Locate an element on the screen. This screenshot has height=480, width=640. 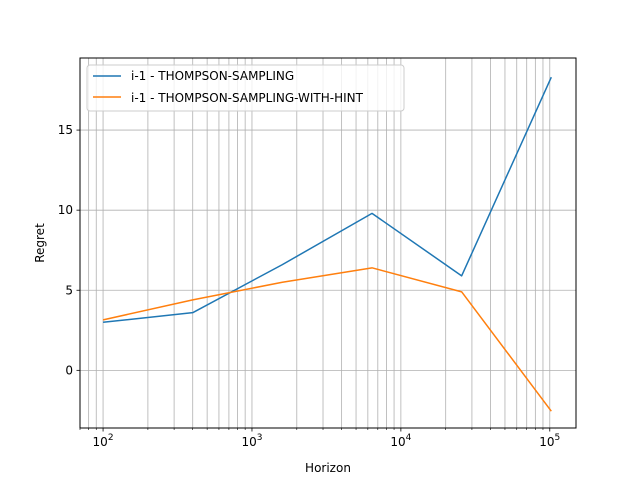
y-axis-label: Regret is located at coordinates (40, 243).